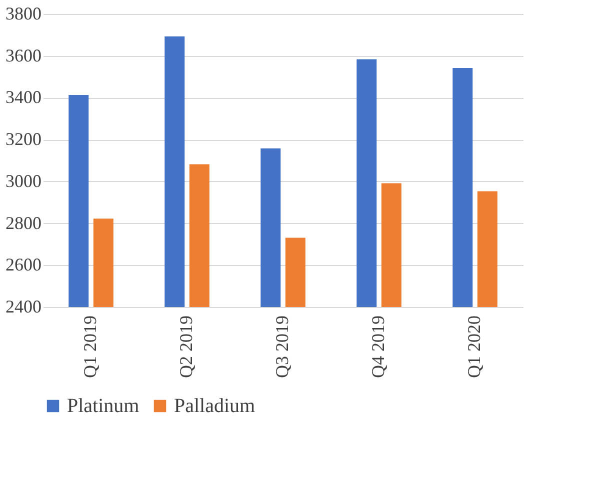 This screenshot has width=594, height=483. What do you see at coordinates (186, 347) in the screenshot?
I see `x-tick-label: Q2 2019` at bounding box center [186, 347].